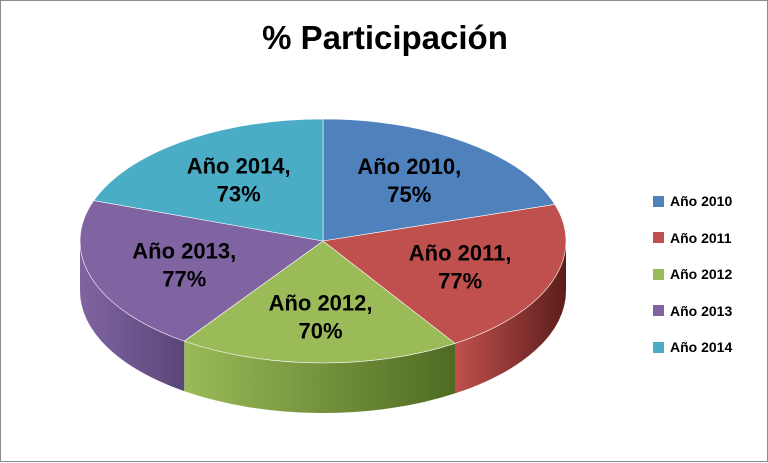 This screenshot has height=463, width=768. Describe the element at coordinates (409, 166) in the screenshot. I see `data-label-category: Año 2010,` at that location.